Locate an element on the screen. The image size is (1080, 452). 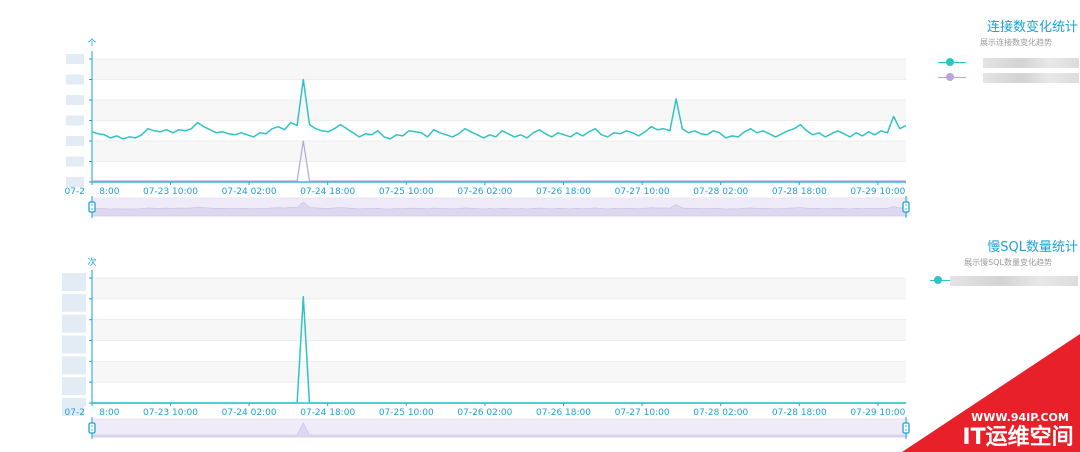
y-axis-unit: 次 is located at coordinates (91, 262).